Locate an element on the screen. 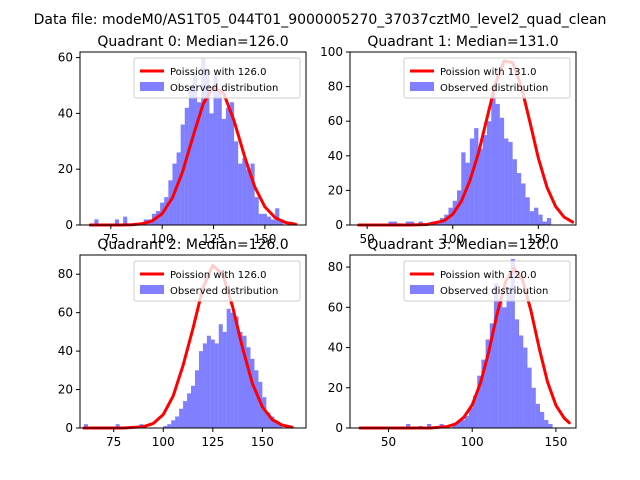  subplot-title: Quadrant 3: Median=120.0 is located at coordinates (462, 245).